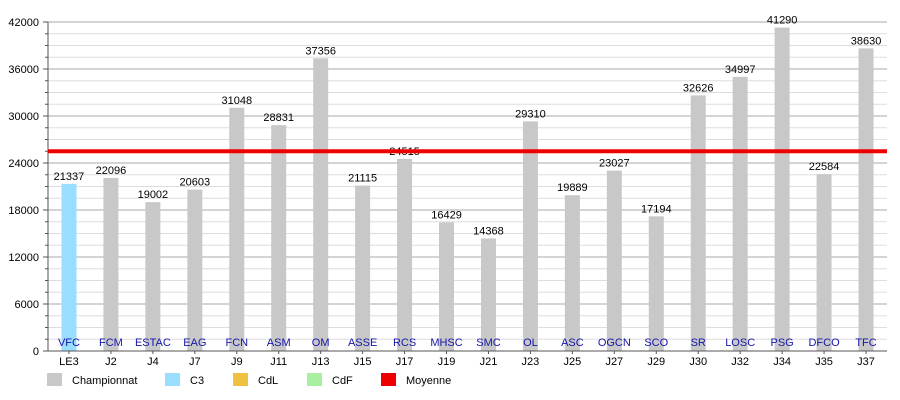  Describe the element at coordinates (405, 362) in the screenshot. I see `x-tick-label: J17` at that location.